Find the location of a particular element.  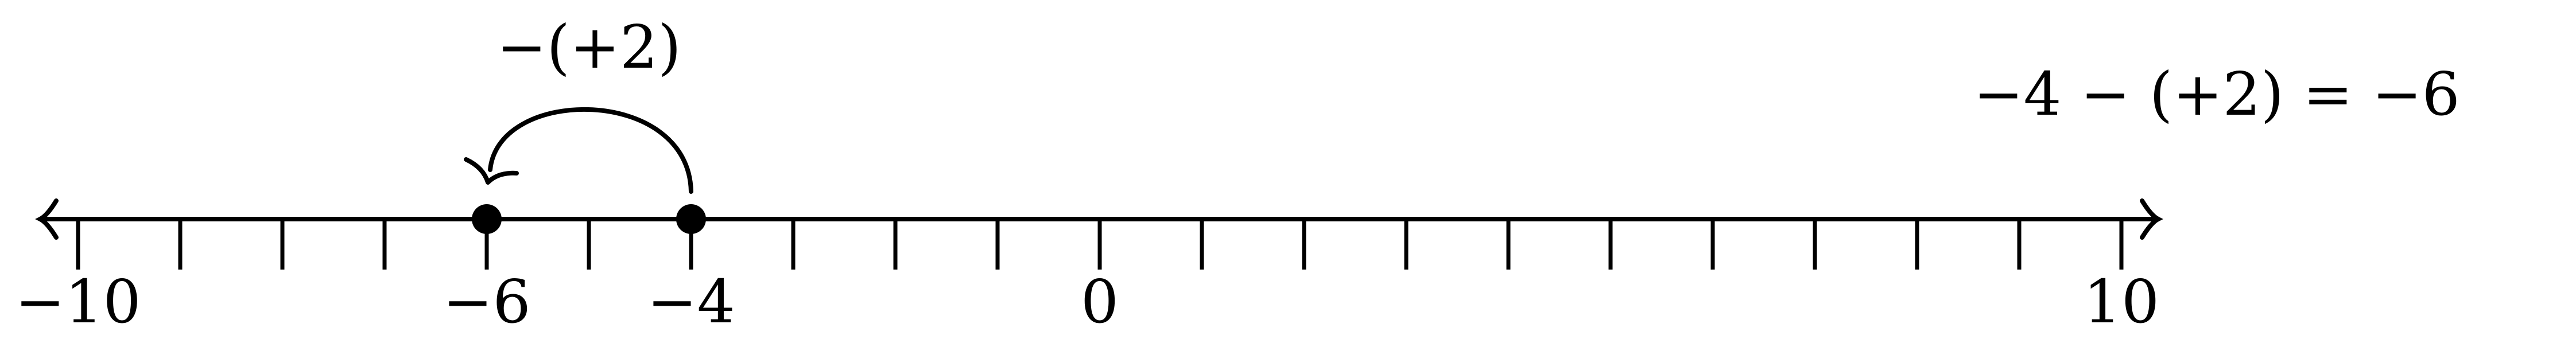

plotted-points is located at coordinates (589, 219).